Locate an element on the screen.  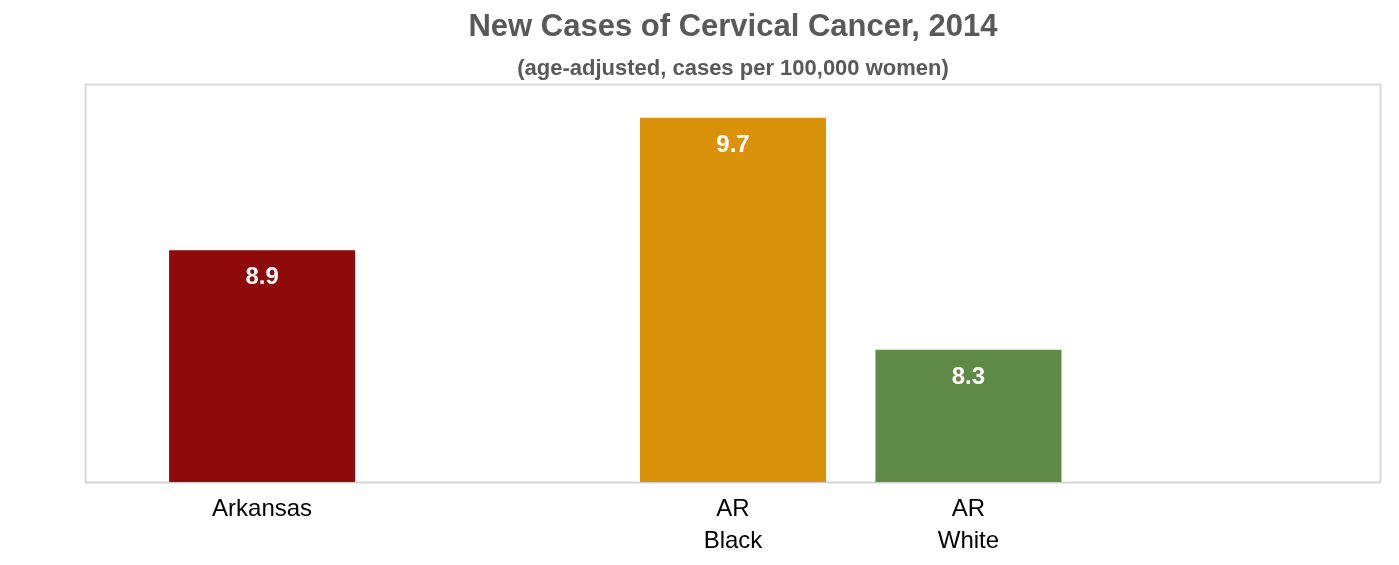
x-tick-label: AR White is located at coordinates (968, 523).